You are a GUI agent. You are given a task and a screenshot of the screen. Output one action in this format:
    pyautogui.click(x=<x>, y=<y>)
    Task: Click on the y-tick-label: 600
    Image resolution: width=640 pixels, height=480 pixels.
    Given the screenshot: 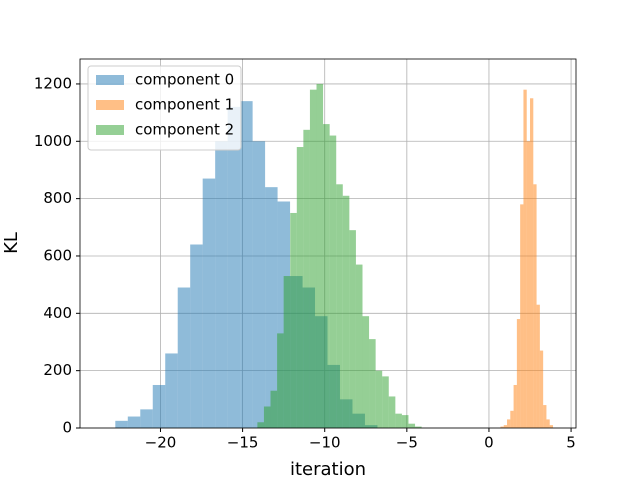 What is the action you would take?
    pyautogui.click(x=57, y=255)
    